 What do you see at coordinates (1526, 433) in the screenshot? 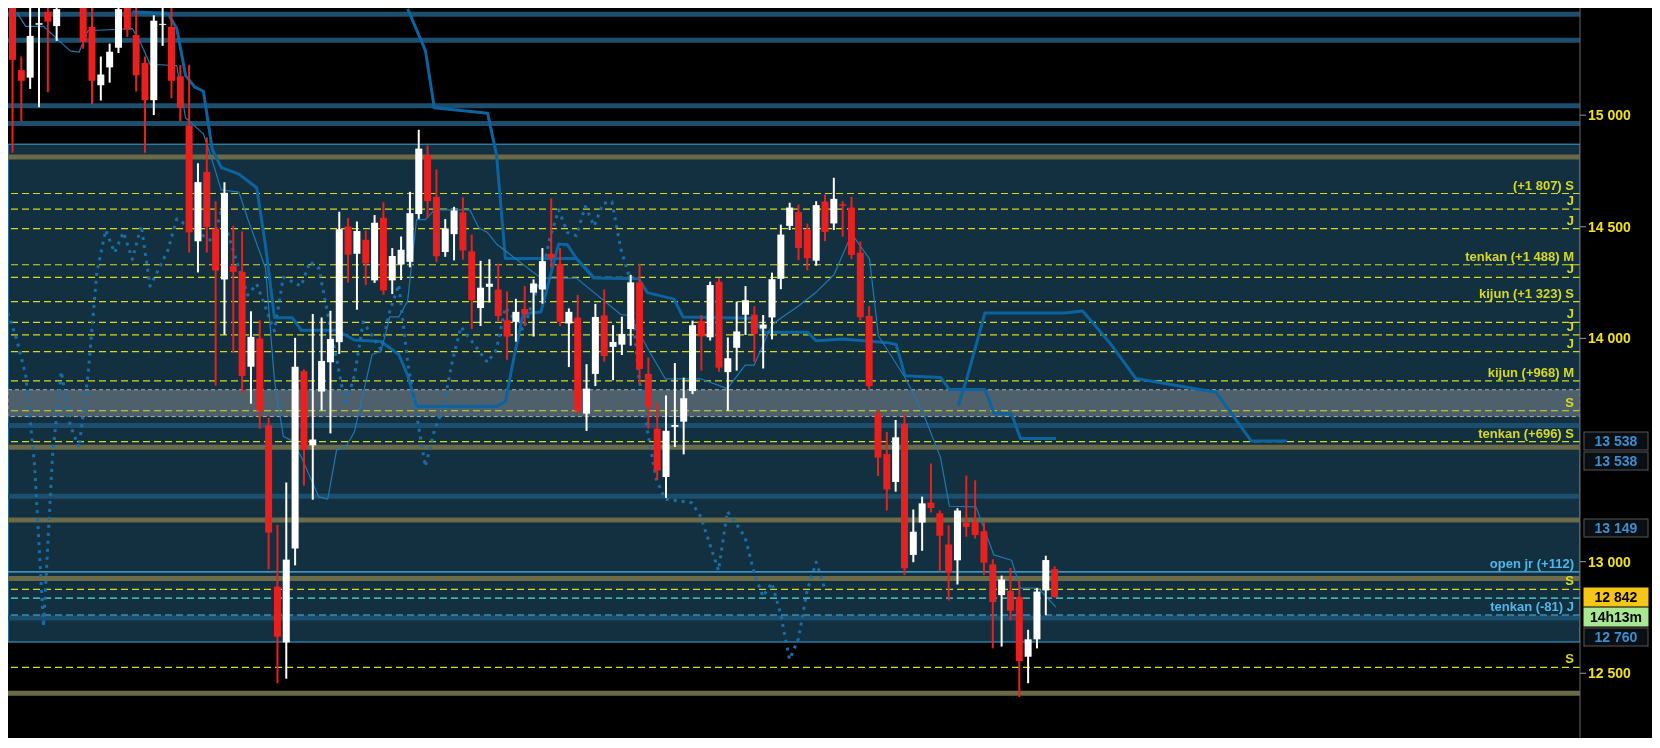
I see `ref-line-label: tenkan (+696) S` at bounding box center [1526, 433].